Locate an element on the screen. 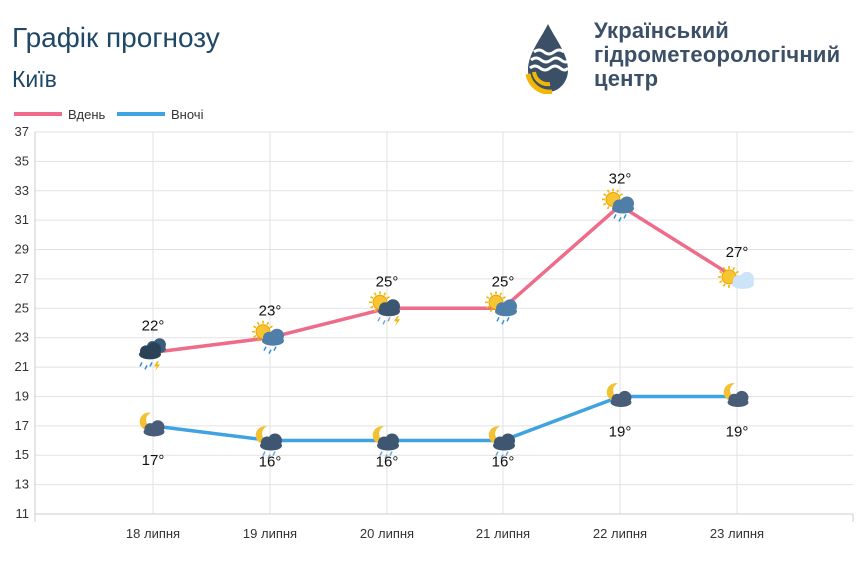  y-tick-label: 15 is located at coordinates (22, 454).